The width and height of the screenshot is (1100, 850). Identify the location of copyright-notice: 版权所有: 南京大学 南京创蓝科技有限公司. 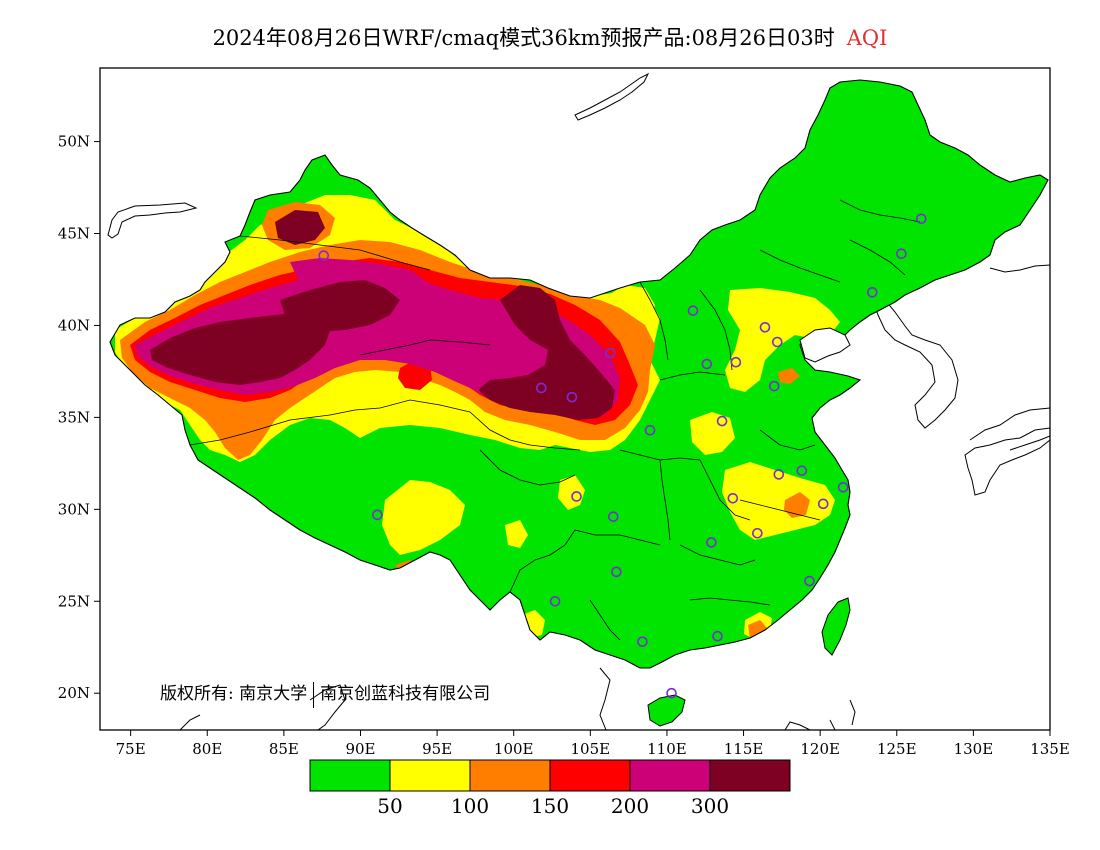
(325, 693).